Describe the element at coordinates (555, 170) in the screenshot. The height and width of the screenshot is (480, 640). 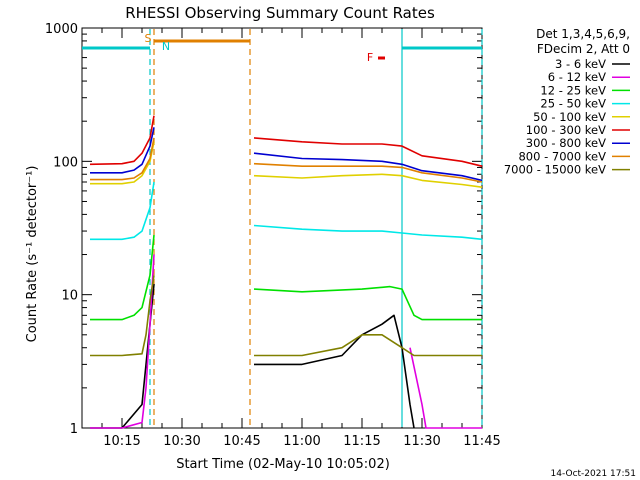
I see `legend-label: 7000 - 15000 keV` at that location.